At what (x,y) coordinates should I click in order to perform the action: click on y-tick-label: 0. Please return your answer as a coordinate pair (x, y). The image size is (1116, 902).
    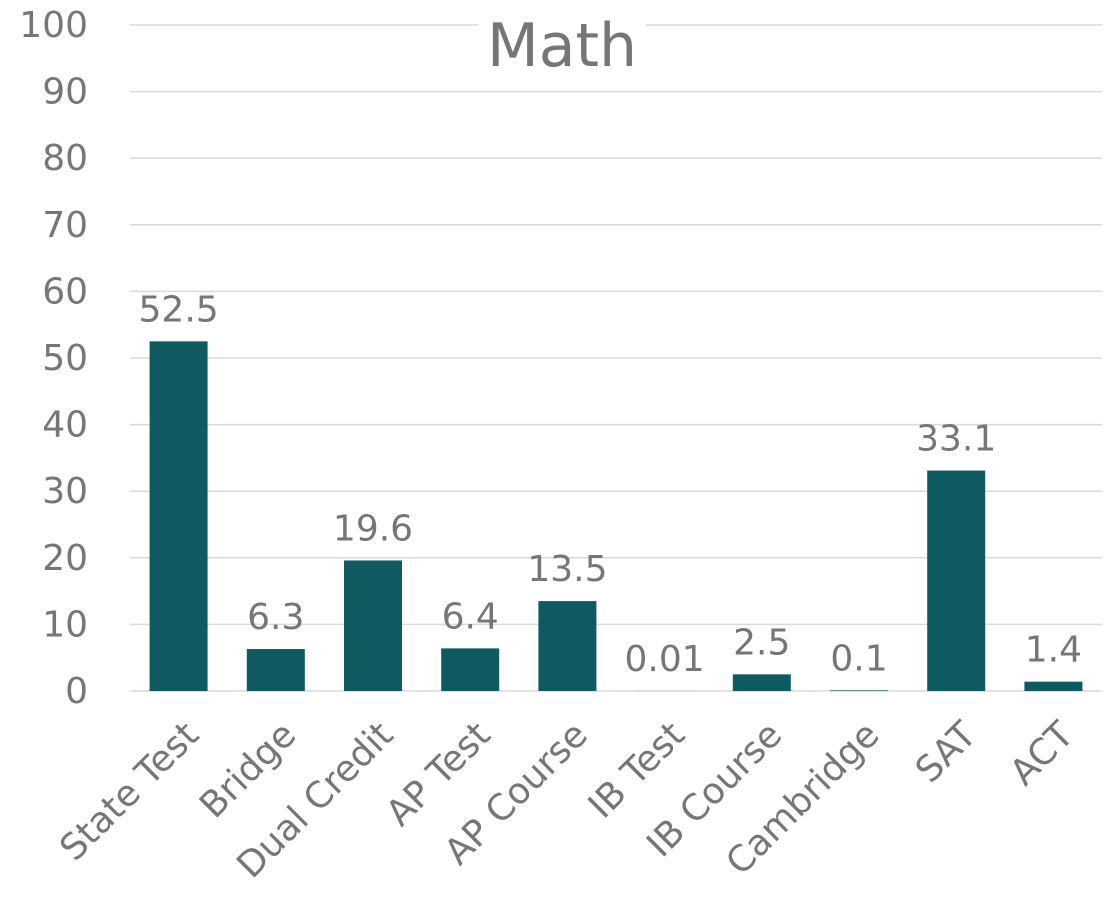
    Looking at the image, I should click on (76, 691).